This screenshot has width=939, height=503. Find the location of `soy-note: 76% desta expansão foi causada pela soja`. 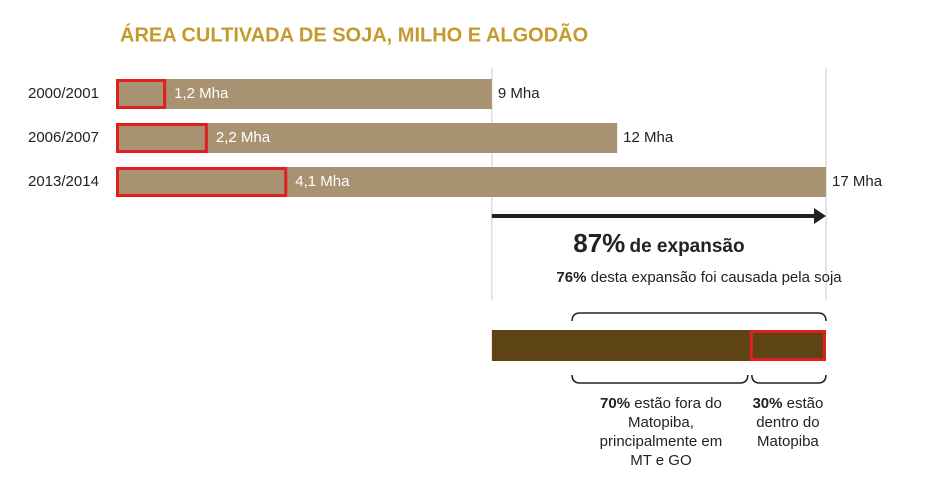

soy-note: 76% desta expansão foi causada pela soja is located at coordinates (699, 277).